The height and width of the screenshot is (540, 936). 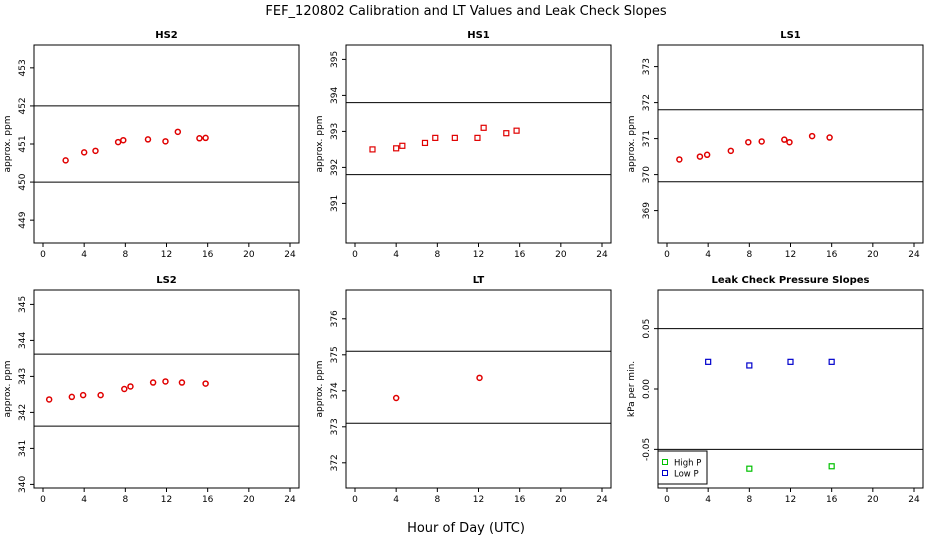 What do you see at coordinates (687, 464) in the screenshot?
I see `legend-label: High P` at bounding box center [687, 464].